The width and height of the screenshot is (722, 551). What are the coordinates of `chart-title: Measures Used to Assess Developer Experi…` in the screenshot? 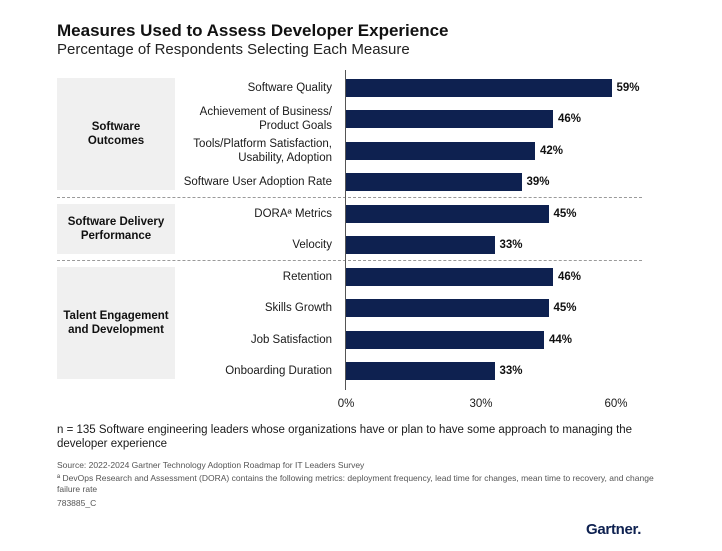 It's located at (253, 30).